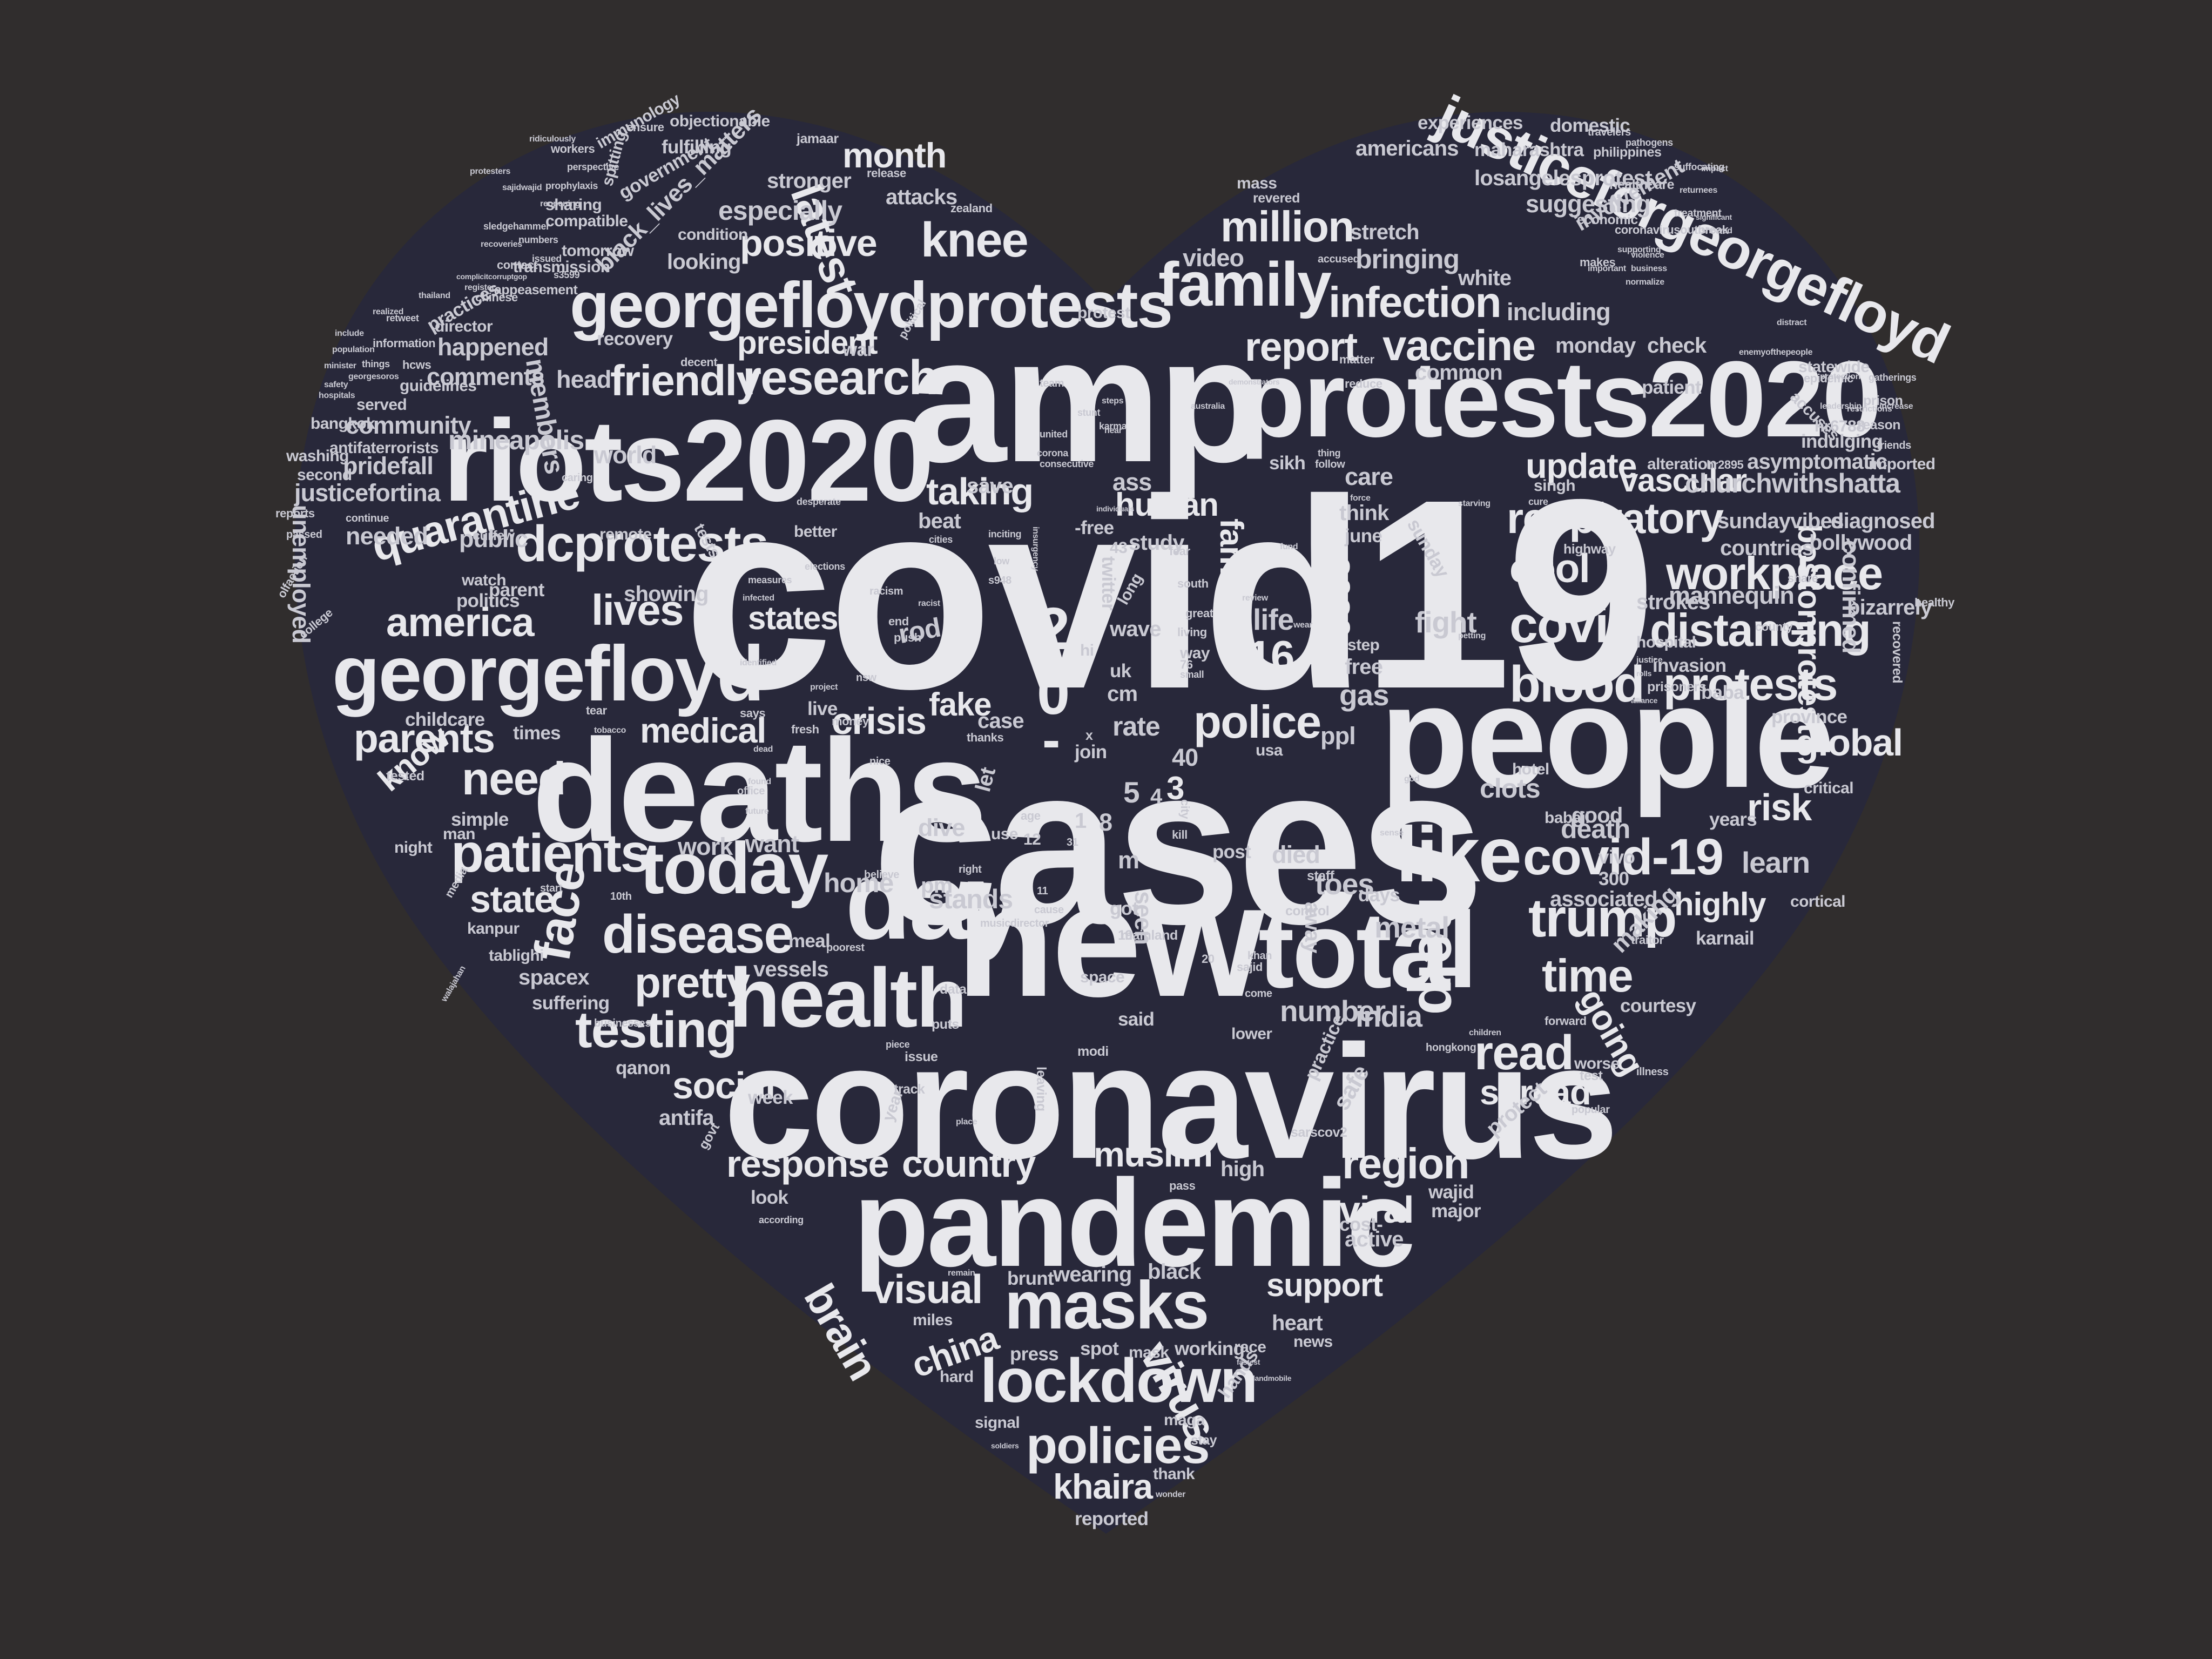 This screenshot has height=1659, width=2212. I want to click on word-tomorrow: tomorrow, so click(598, 251).